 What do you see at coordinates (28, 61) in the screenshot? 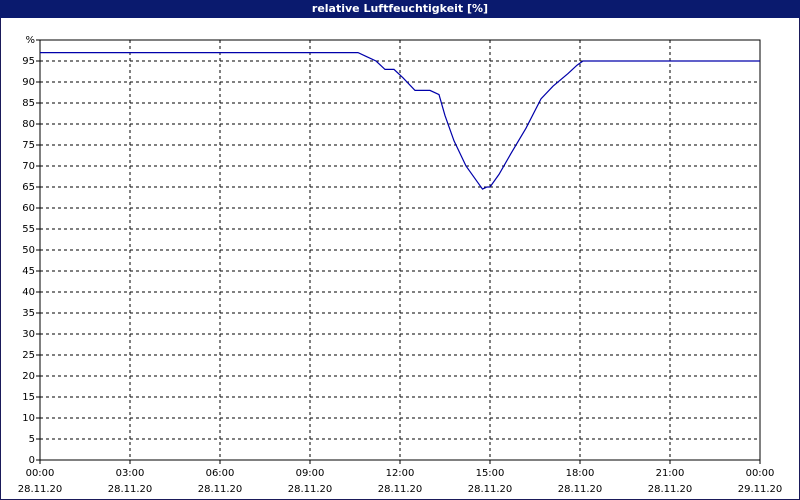
I see `y-tick-label: 95` at bounding box center [28, 61].